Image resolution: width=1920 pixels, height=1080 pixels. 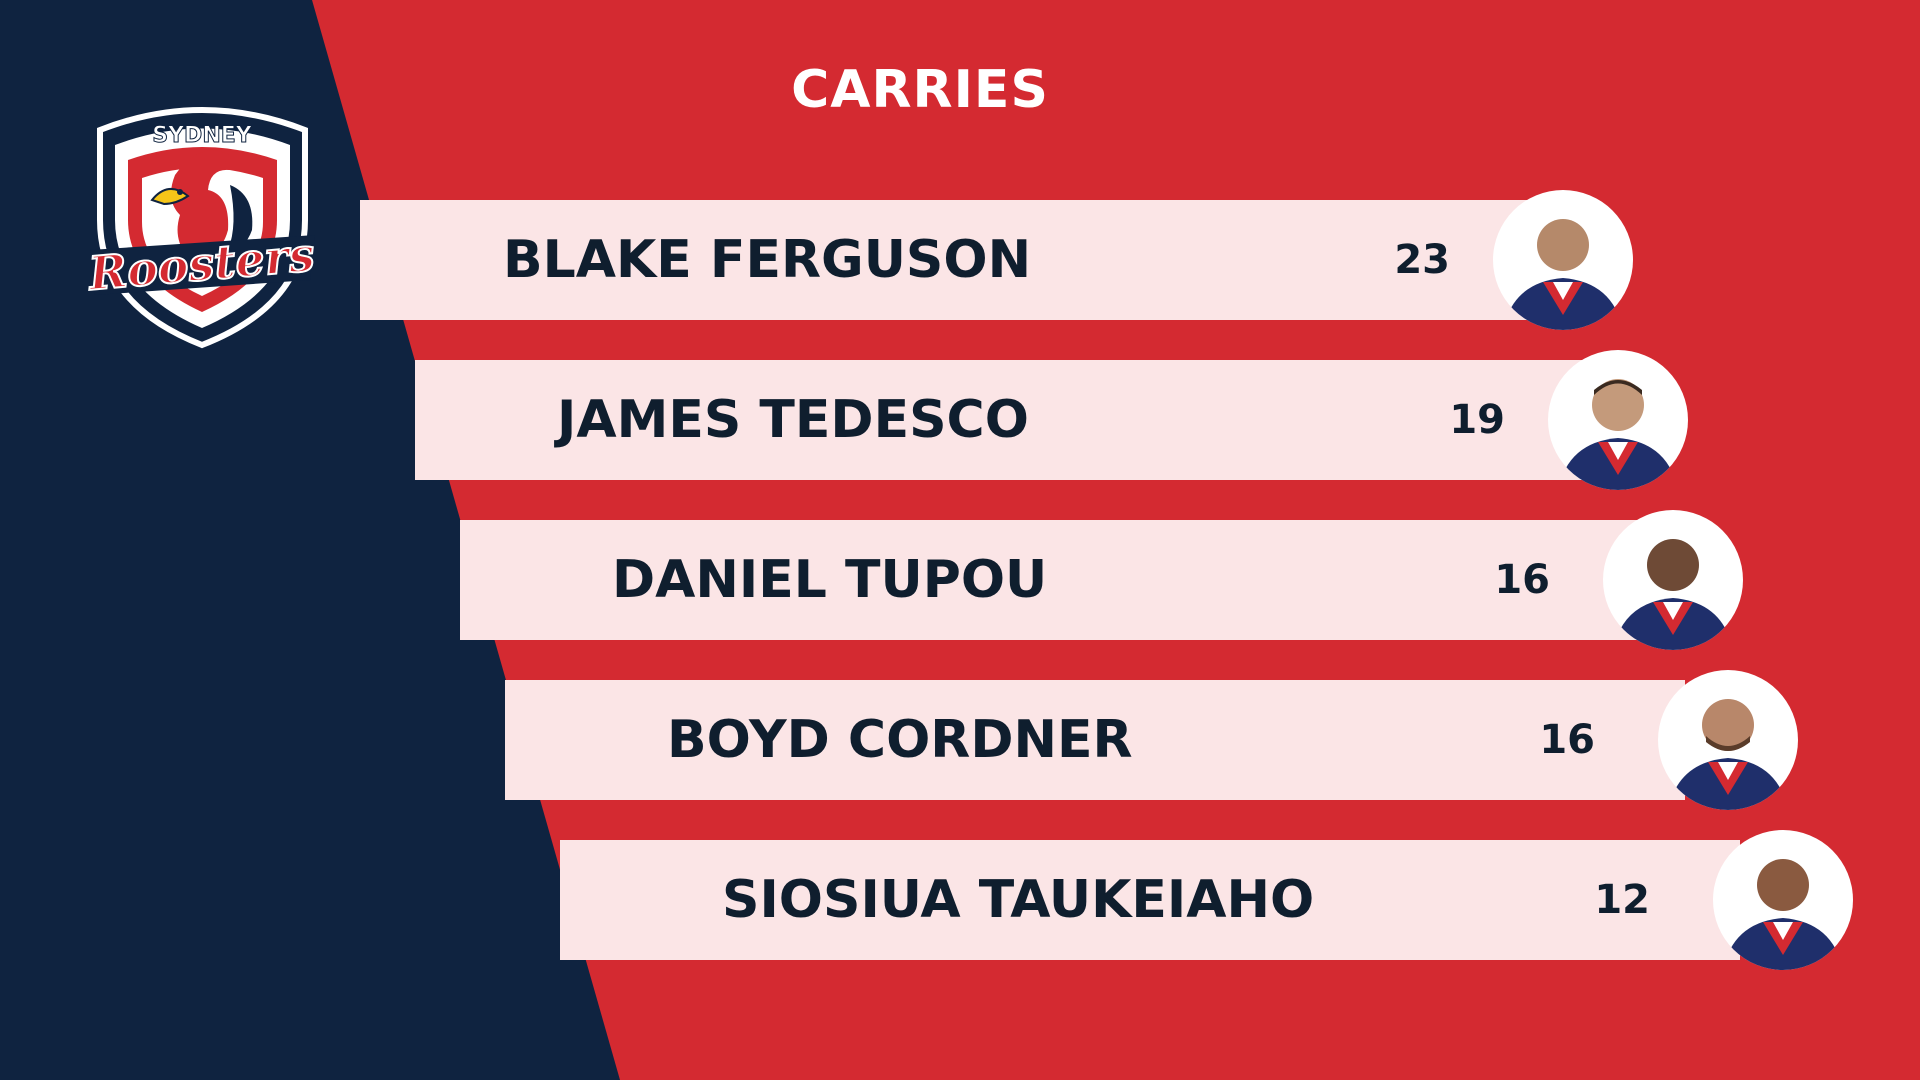 I want to click on logo-top-text: SYDNEY, so click(x=202, y=135).